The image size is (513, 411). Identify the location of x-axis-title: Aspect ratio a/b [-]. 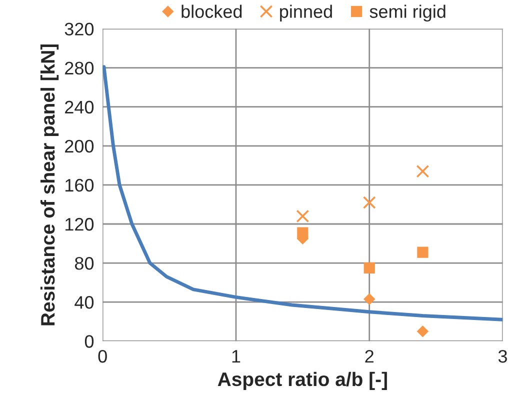
(302, 381).